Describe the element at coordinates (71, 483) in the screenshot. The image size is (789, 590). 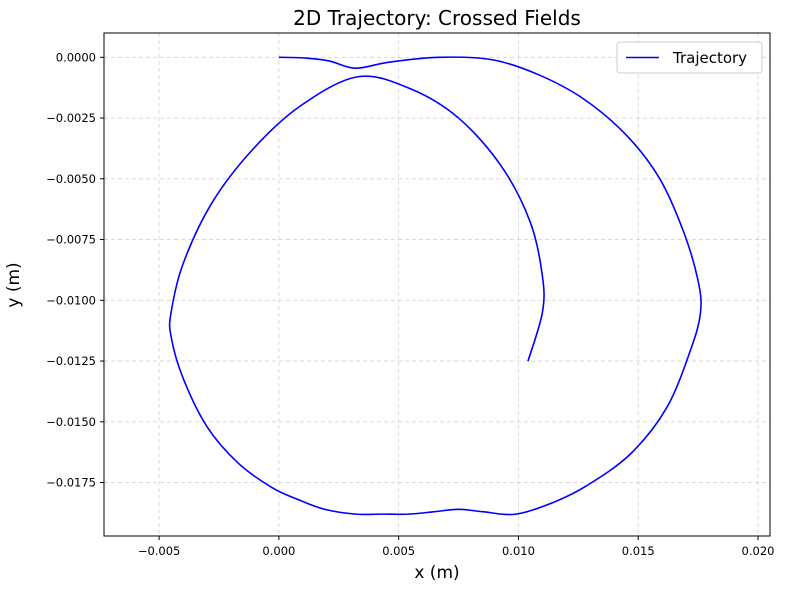
I see `y-tick-label: −0.0175` at that location.